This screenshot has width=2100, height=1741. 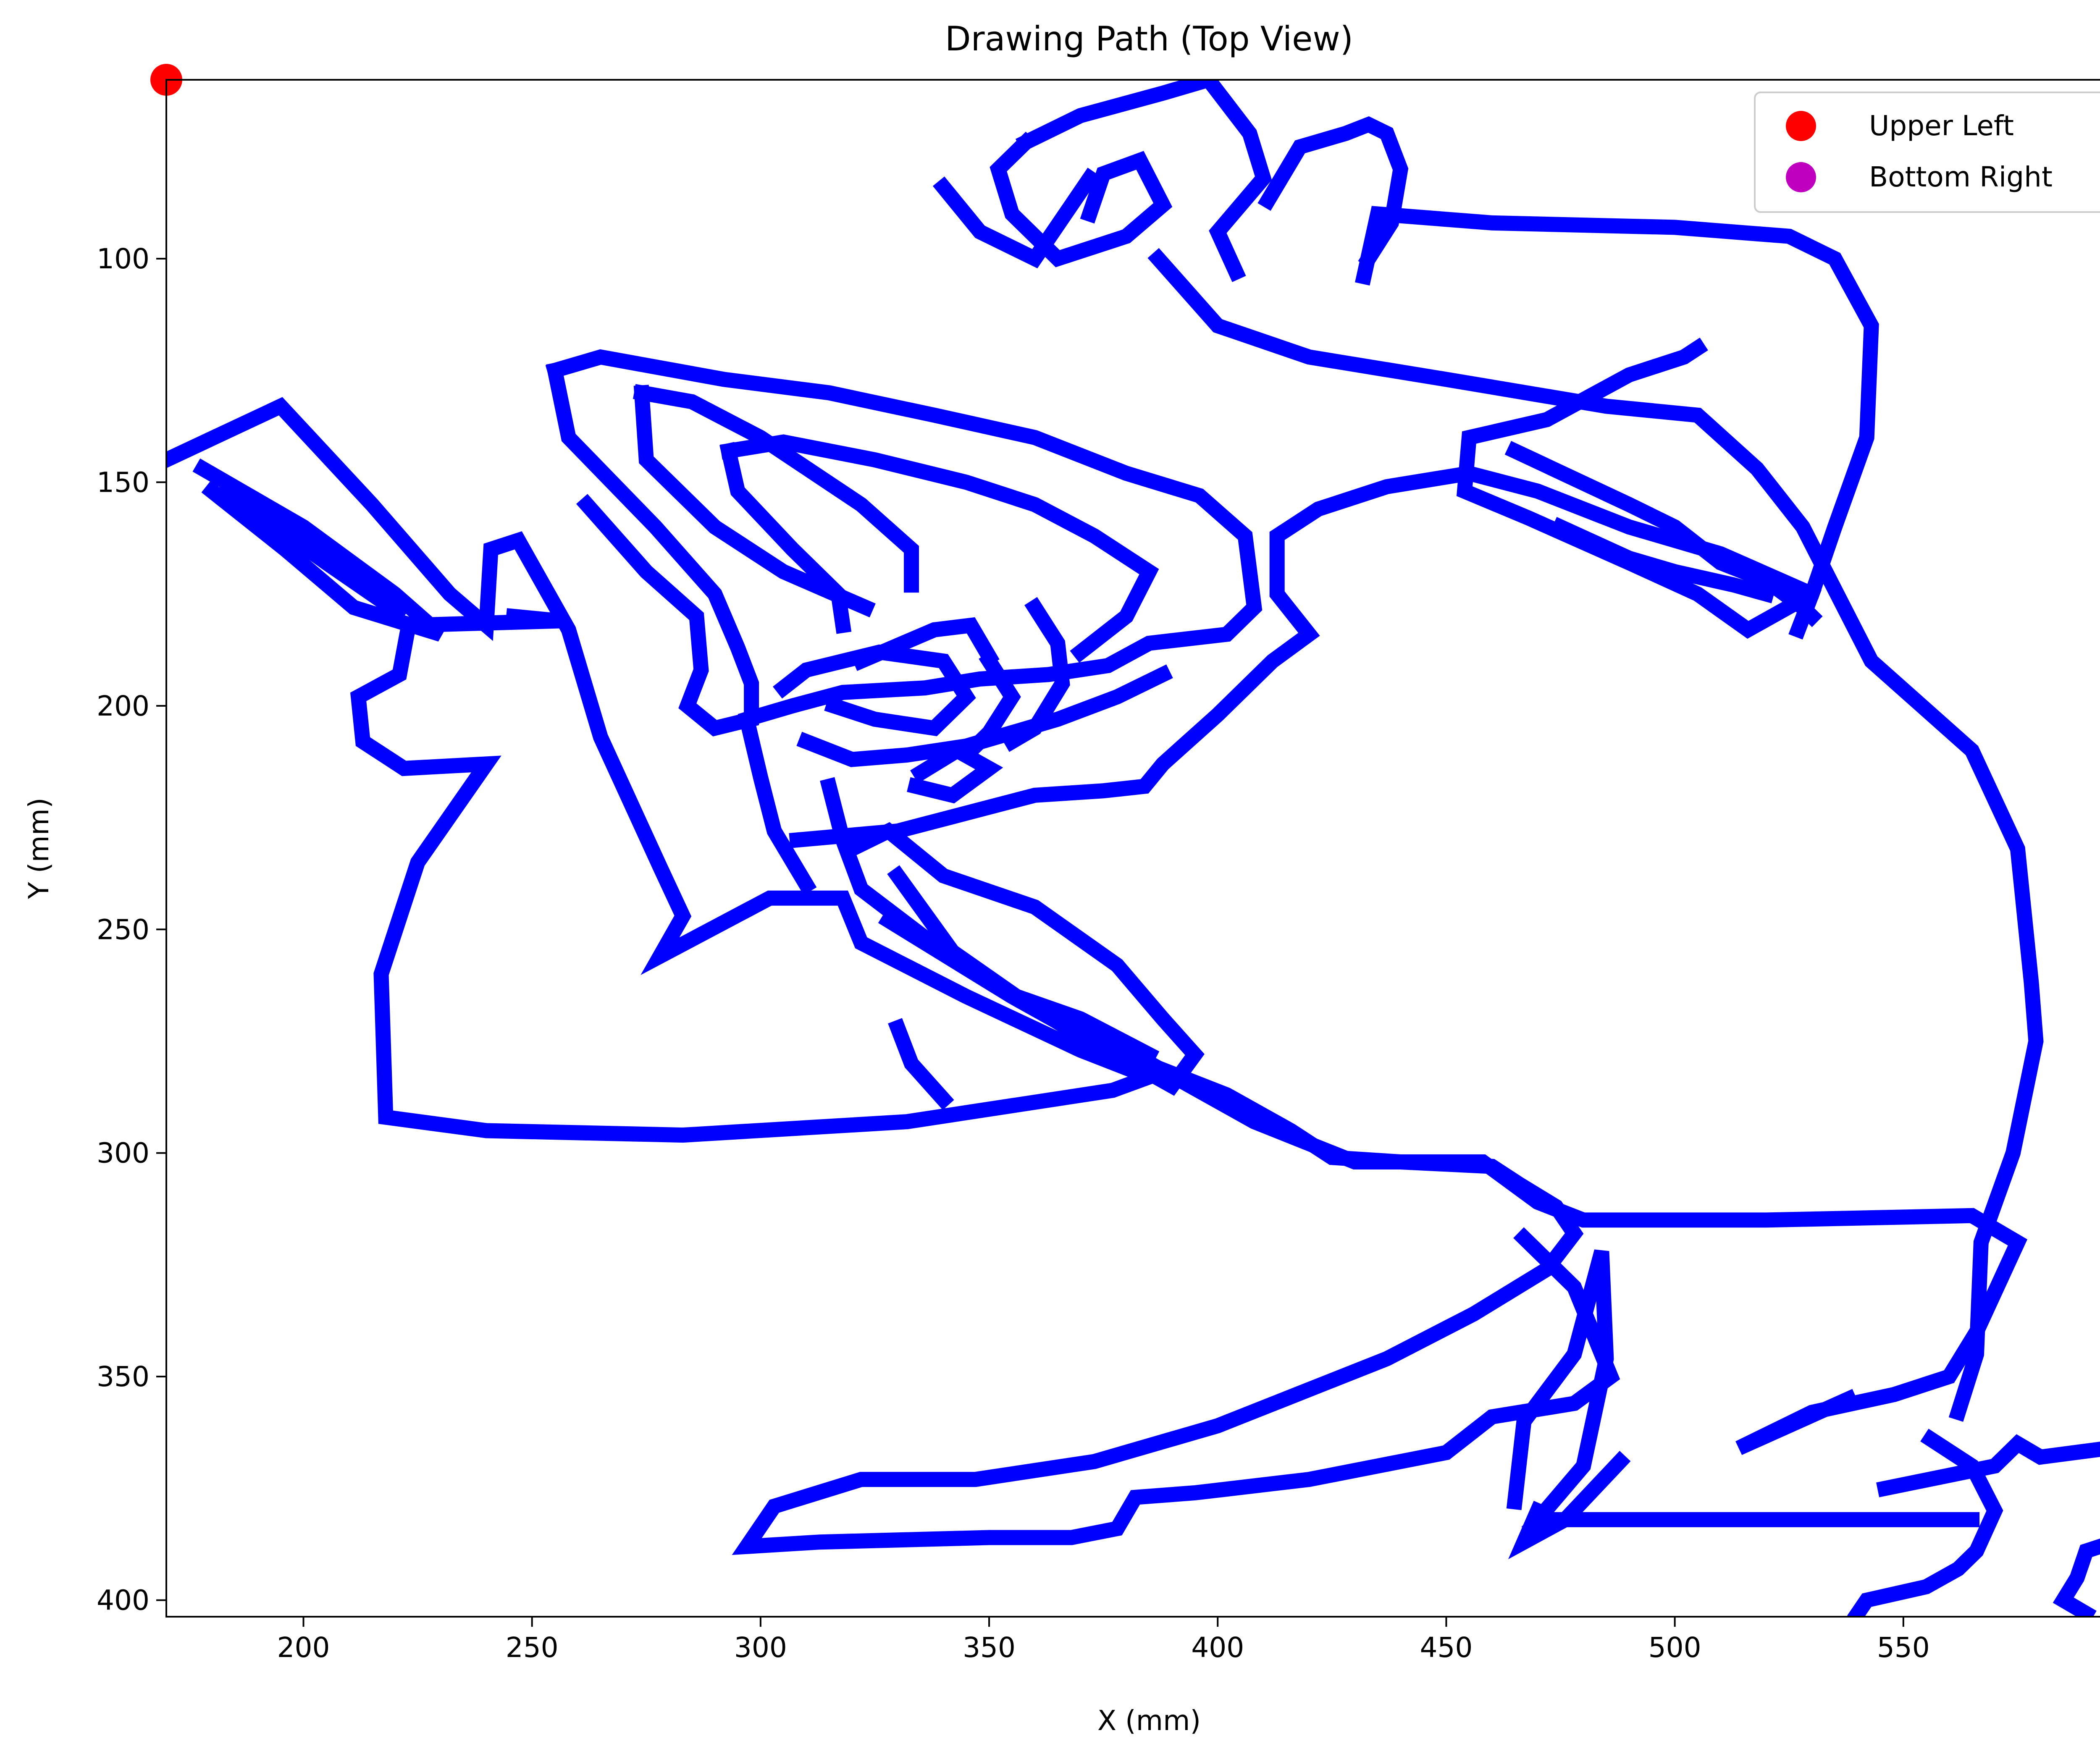 I want to click on x-tick-label: 200, so click(x=303, y=1648).